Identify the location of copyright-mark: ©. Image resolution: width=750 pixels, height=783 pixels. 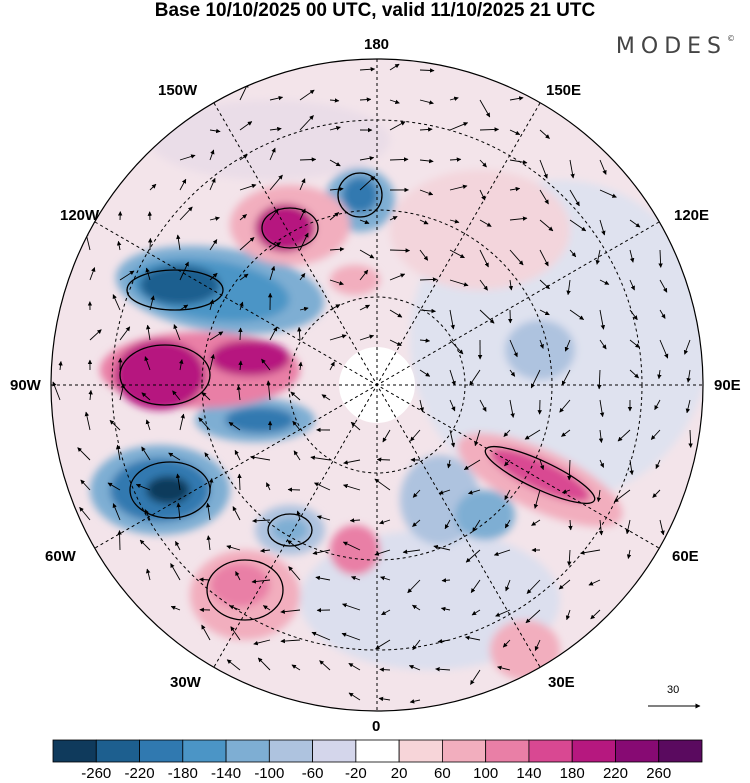
(731, 38).